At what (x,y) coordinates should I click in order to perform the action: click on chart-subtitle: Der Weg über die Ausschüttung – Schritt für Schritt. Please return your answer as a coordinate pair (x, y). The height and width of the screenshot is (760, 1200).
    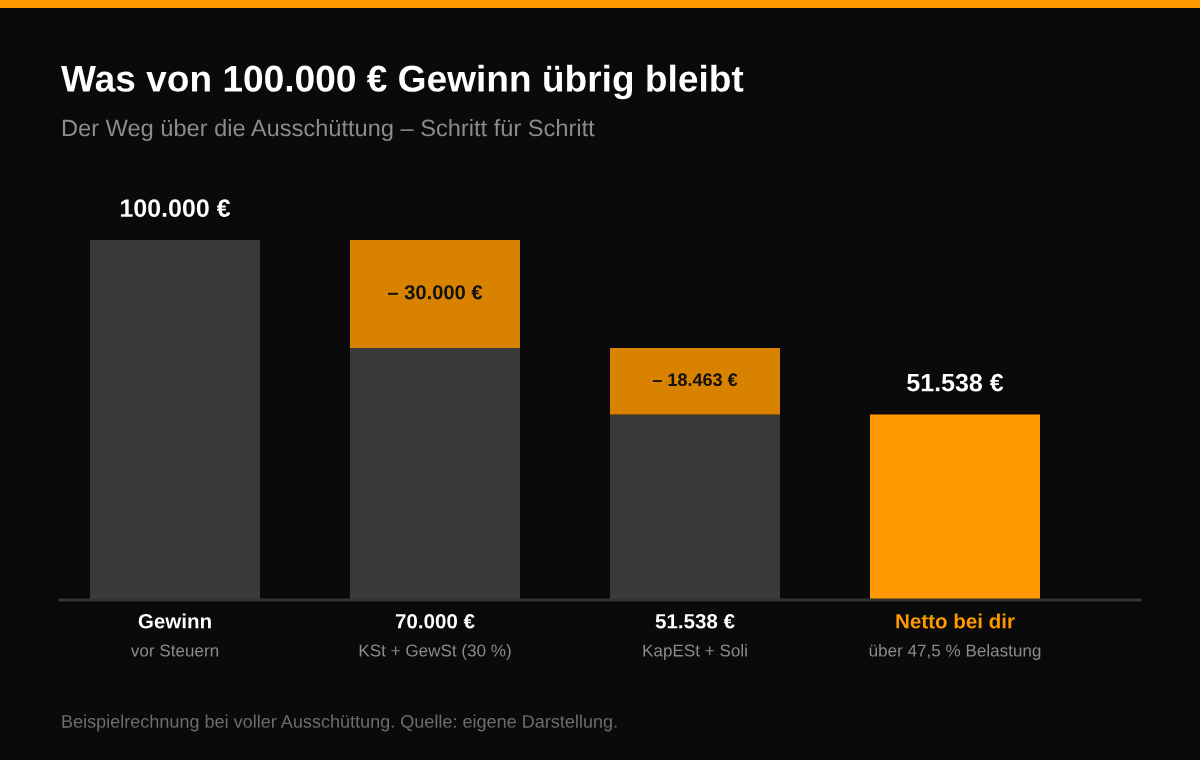
    Looking at the image, I should click on (328, 130).